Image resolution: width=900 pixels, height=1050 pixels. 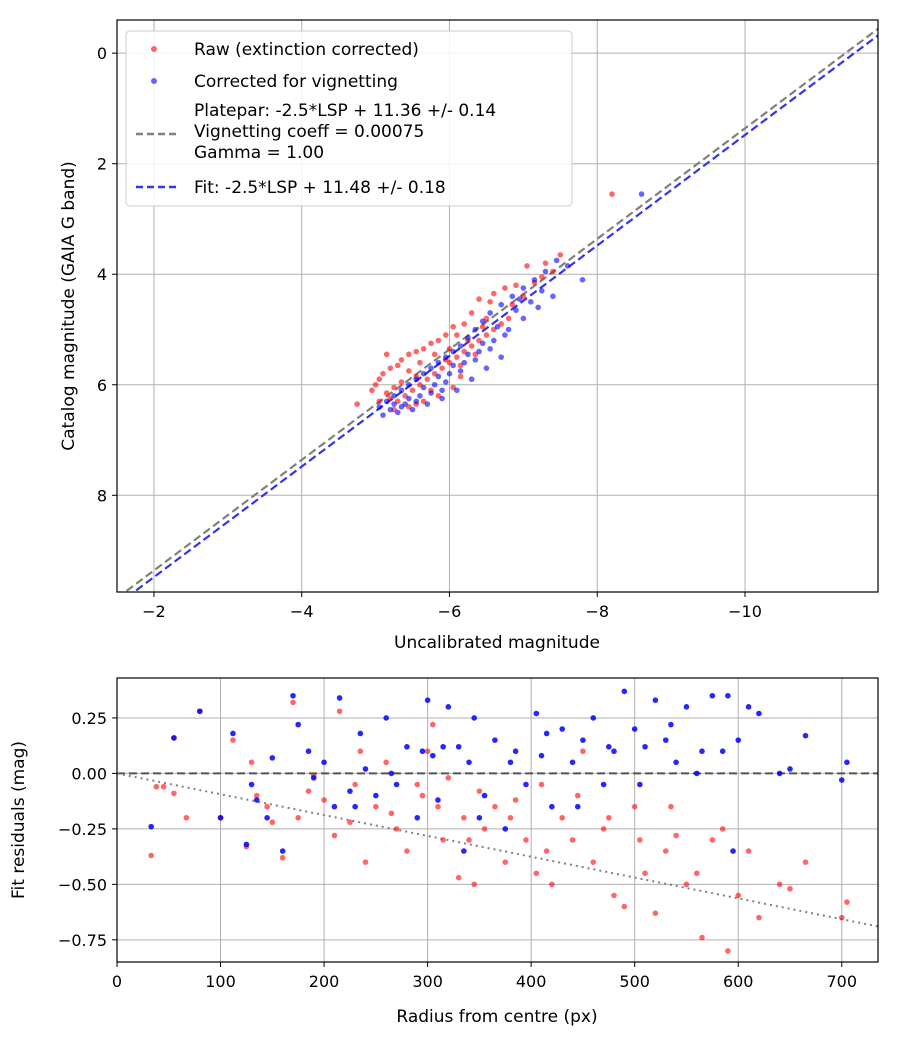 What do you see at coordinates (259, 153) in the screenshot?
I see `legend-label-platepar-line: Gamma = 1.00` at bounding box center [259, 153].